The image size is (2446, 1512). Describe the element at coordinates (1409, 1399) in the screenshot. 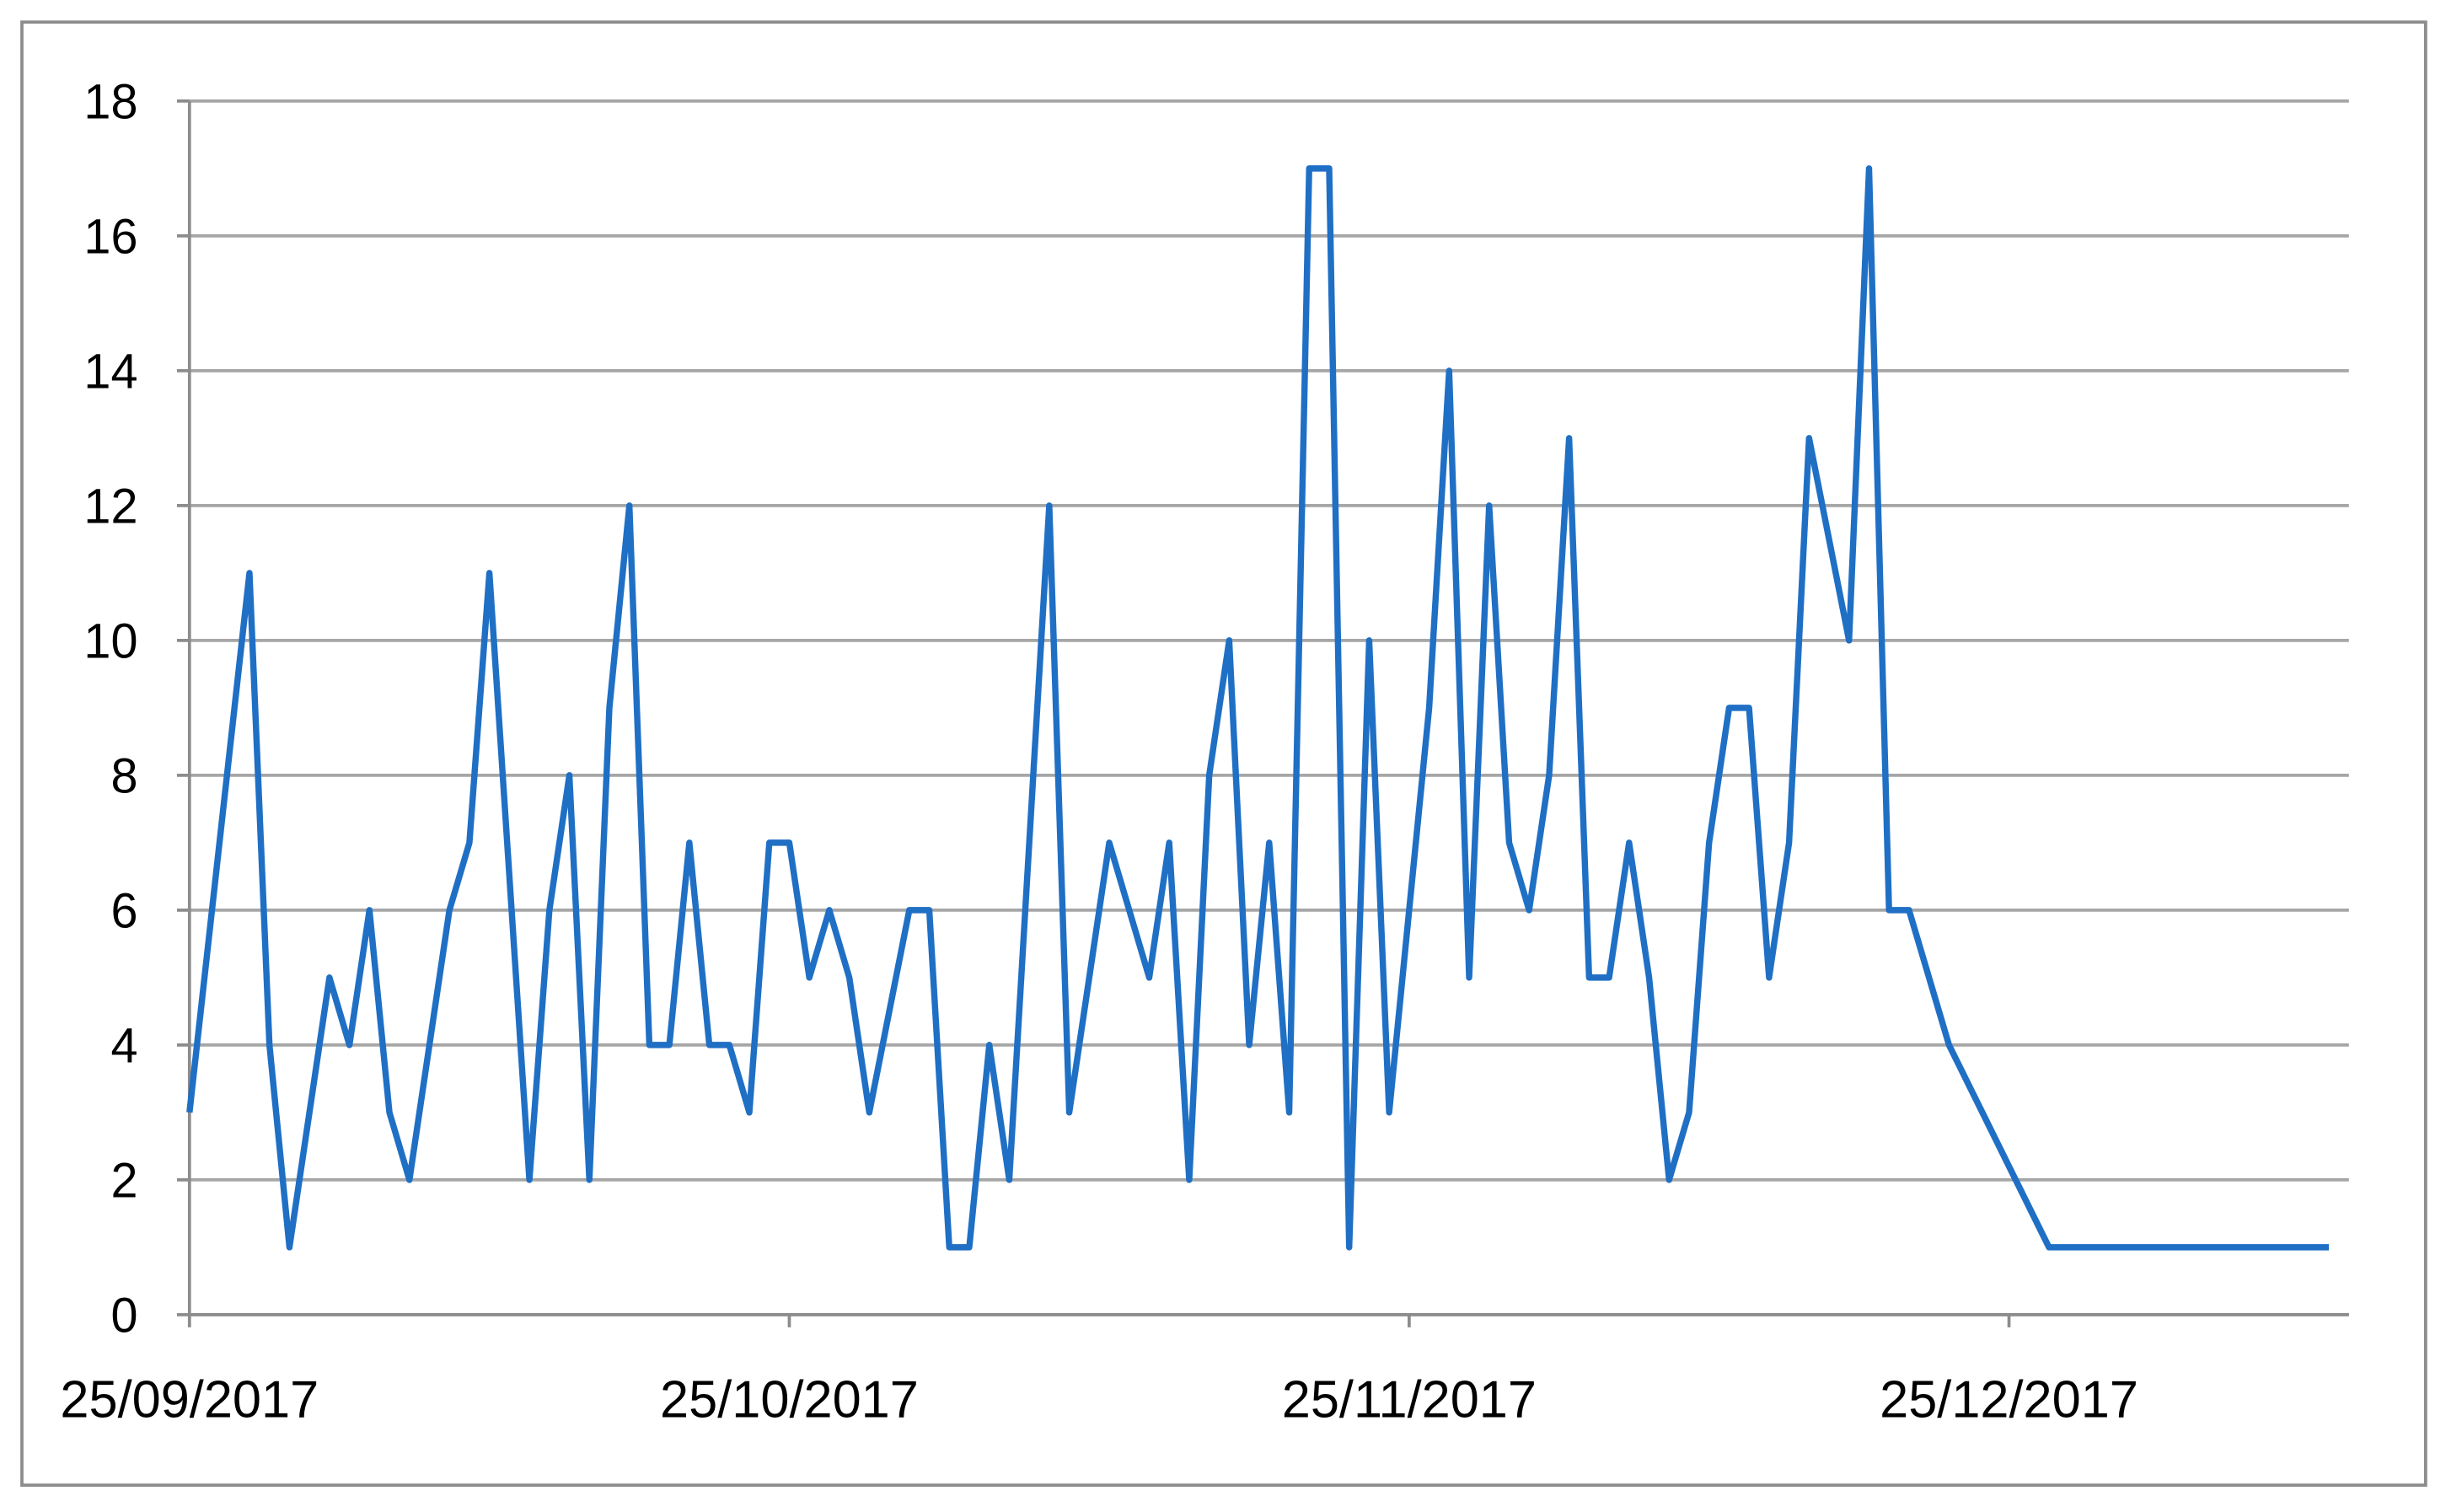

I see `x-tick-label: 25/11/2017` at that location.